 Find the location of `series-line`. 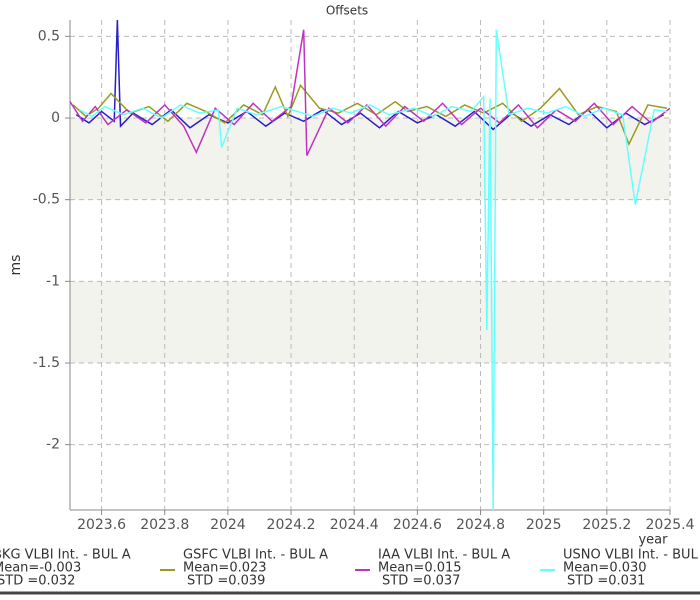

series-line is located at coordinates (369, 115).